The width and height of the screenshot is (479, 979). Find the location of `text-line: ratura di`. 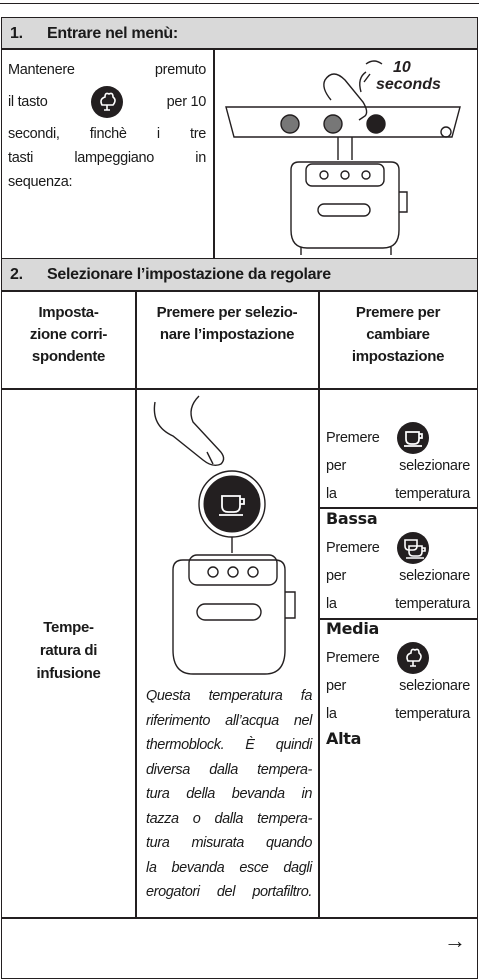

text-line: ratura di is located at coordinates (68, 650).